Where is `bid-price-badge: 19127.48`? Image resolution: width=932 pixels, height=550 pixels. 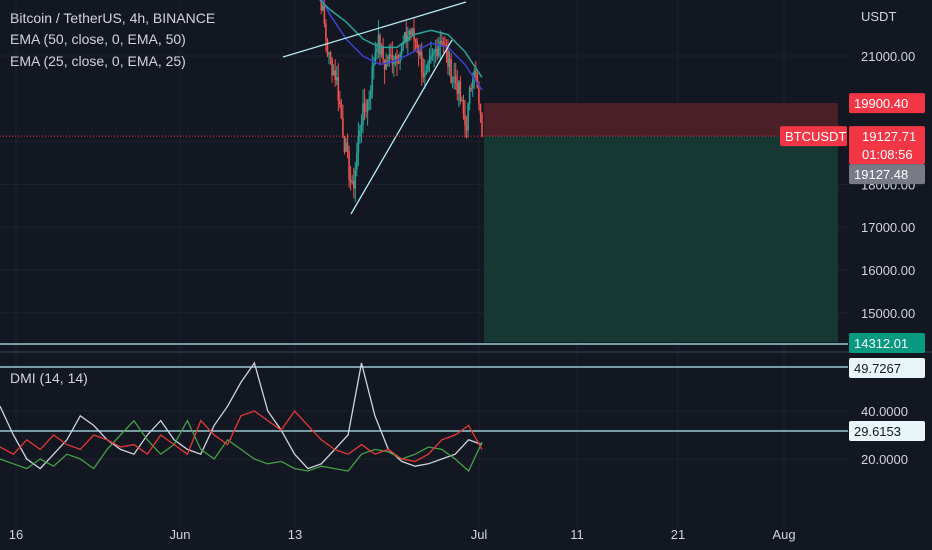
bid-price-badge: 19127.48 is located at coordinates (881, 174).